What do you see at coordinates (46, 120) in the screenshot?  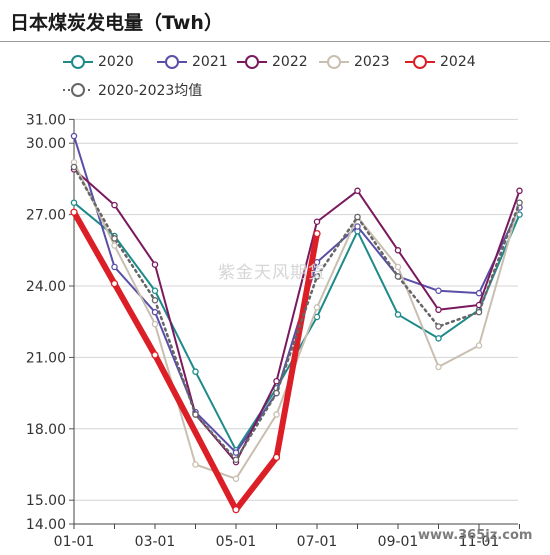 I see `y-tick-label: 31.00` at bounding box center [46, 120].